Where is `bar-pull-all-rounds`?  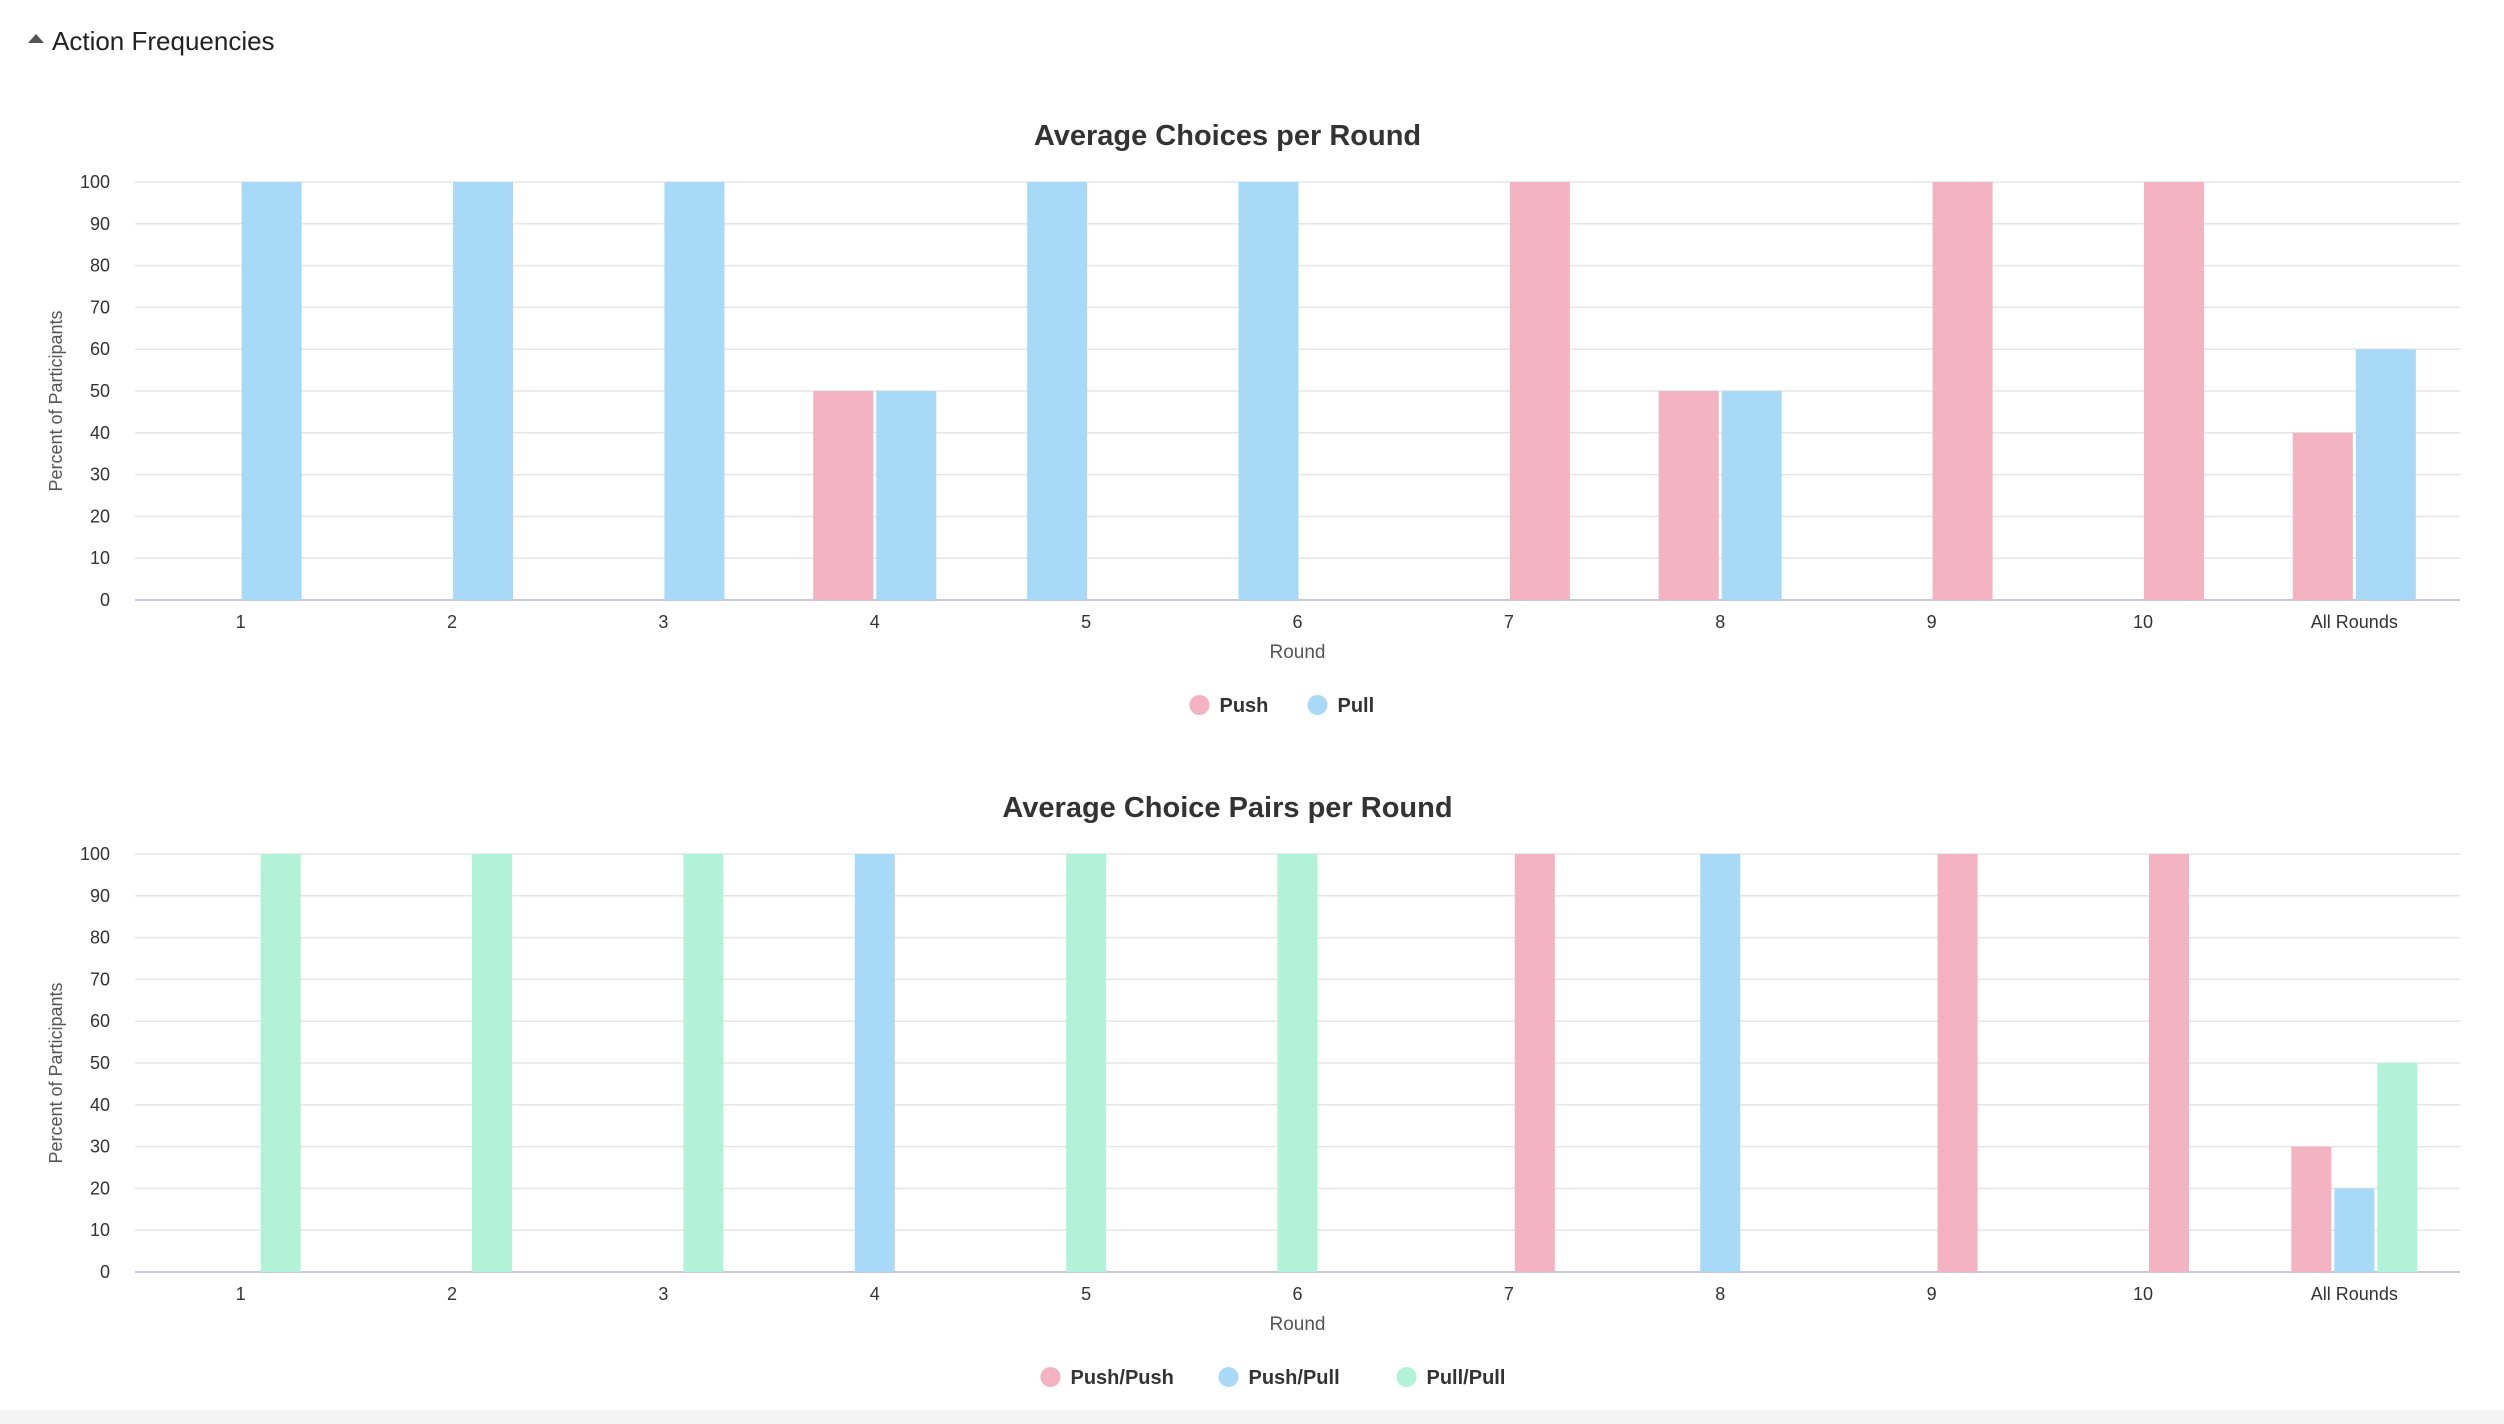 bar-pull-all-rounds is located at coordinates (2385, 474).